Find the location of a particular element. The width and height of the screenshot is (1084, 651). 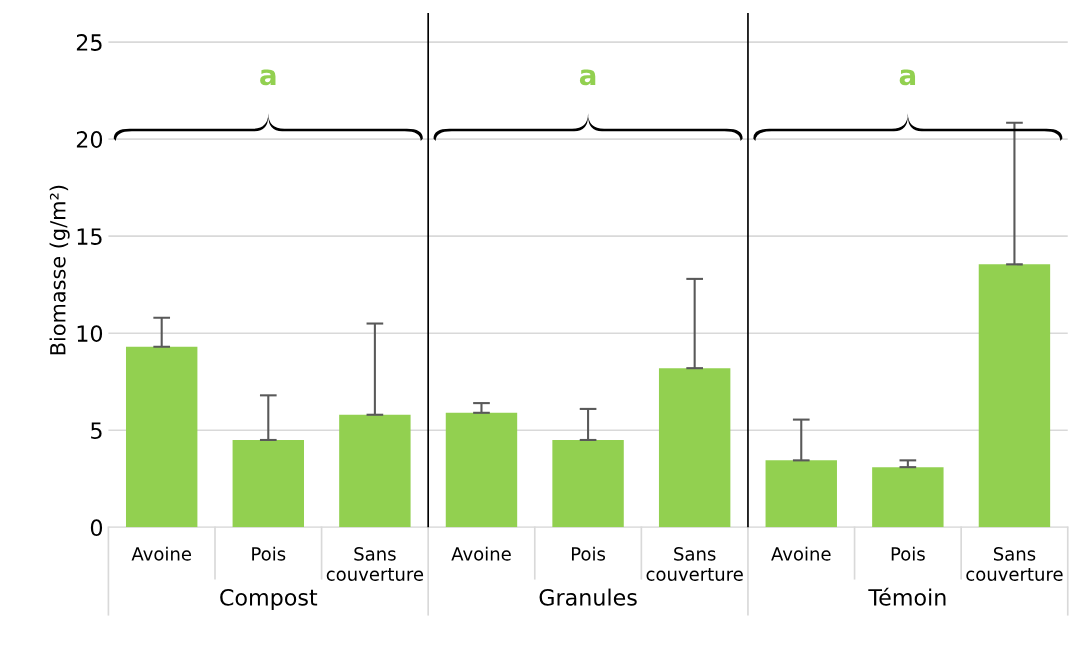

y-axis-title: Biomasse (g/m²) is located at coordinates (59, 270).